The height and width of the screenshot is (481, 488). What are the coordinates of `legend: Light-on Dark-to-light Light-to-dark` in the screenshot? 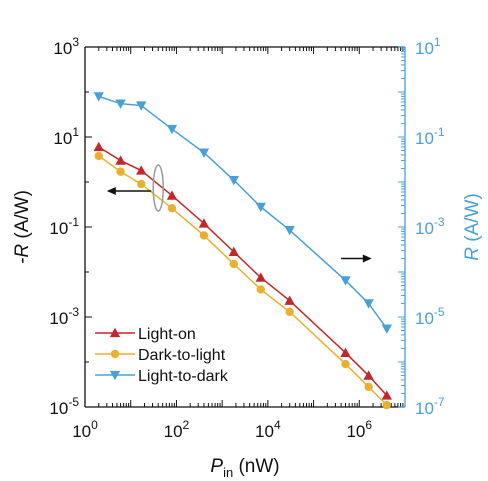 It's located at (162, 355).